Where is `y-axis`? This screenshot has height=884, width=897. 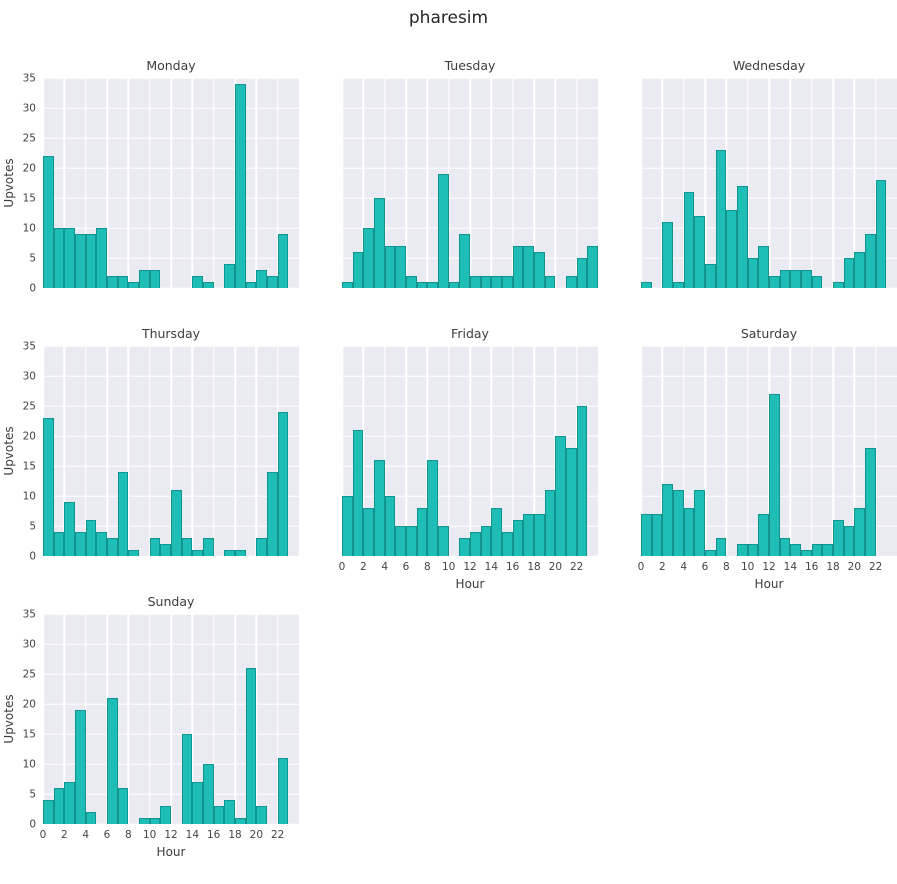
y-axis is located at coordinates (320, 451).